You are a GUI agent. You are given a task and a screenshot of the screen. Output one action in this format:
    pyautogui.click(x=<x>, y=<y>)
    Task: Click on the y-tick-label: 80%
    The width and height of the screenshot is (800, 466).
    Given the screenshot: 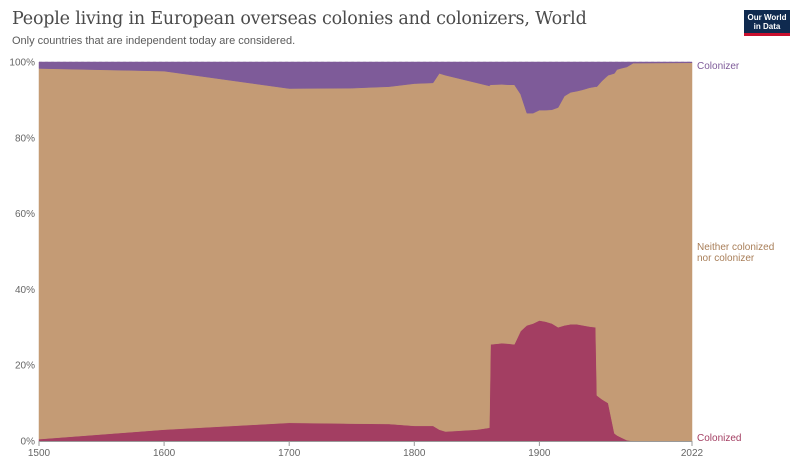 What is the action you would take?
    pyautogui.click(x=25, y=138)
    